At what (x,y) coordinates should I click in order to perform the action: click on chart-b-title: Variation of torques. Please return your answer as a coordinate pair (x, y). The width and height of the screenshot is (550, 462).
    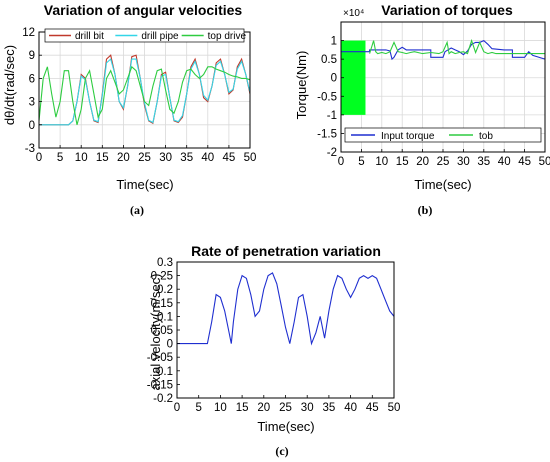
    Looking at the image, I should click on (447, 10).